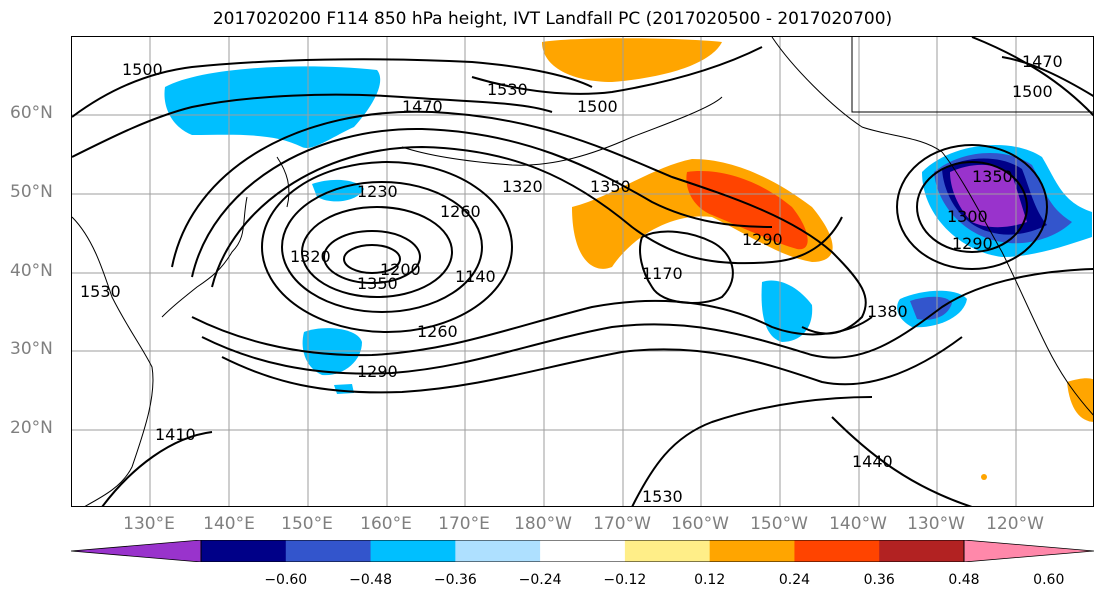  What do you see at coordinates (686, 267) in the screenshot?
I see `contour-1260-e` at bounding box center [686, 267].